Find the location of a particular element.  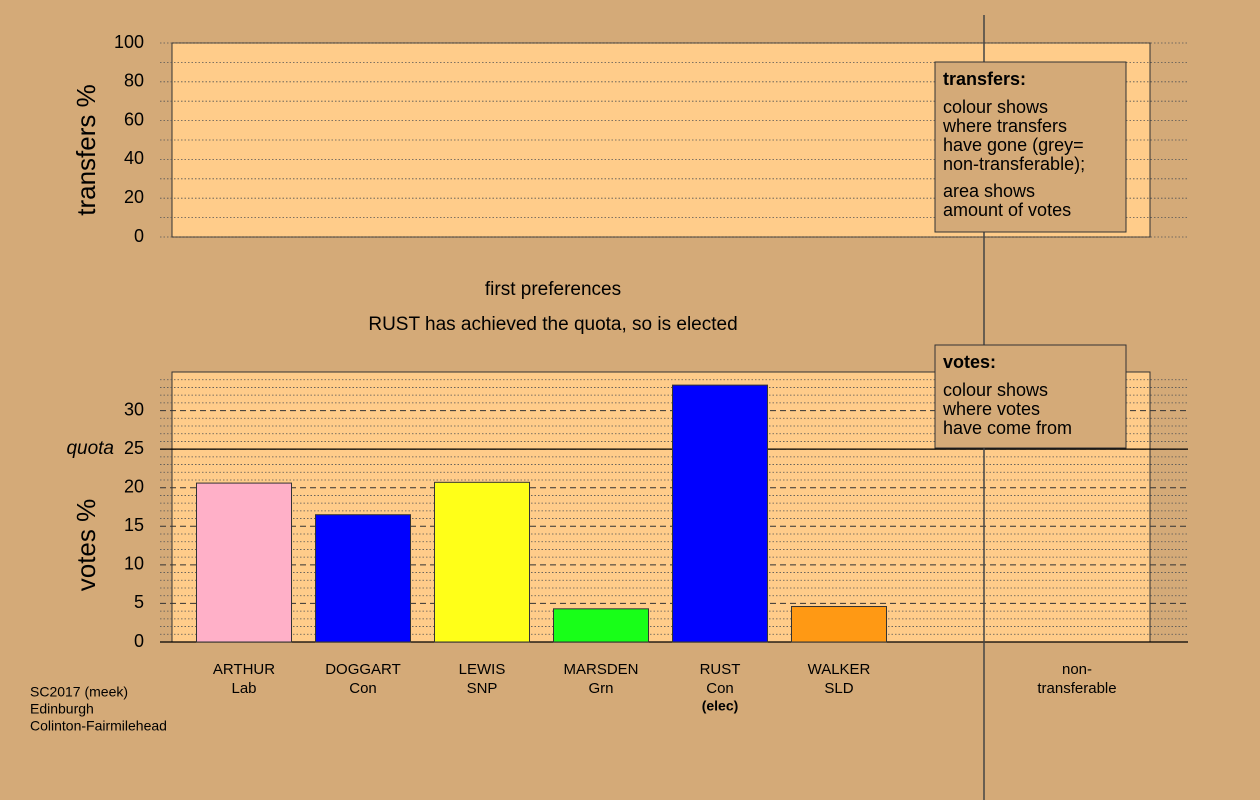

y-tick-label: 5 is located at coordinates (139, 602).